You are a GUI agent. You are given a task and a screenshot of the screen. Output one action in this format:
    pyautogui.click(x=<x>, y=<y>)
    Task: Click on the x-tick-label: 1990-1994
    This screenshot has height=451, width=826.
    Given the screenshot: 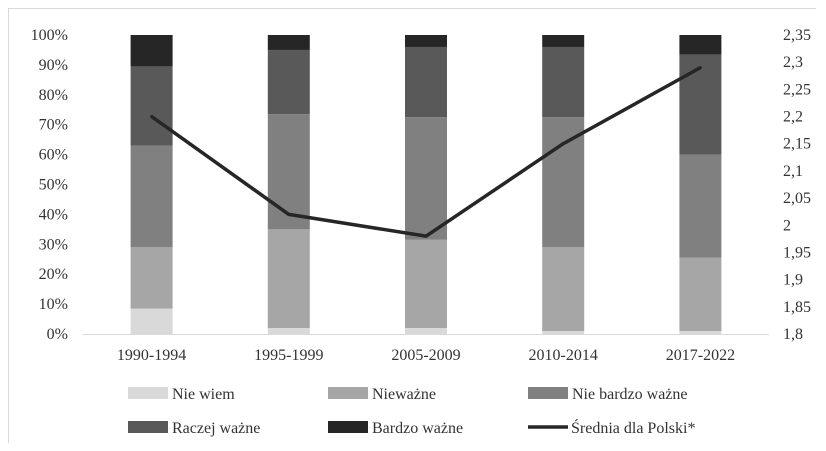 What is the action you would take?
    pyautogui.click(x=151, y=355)
    